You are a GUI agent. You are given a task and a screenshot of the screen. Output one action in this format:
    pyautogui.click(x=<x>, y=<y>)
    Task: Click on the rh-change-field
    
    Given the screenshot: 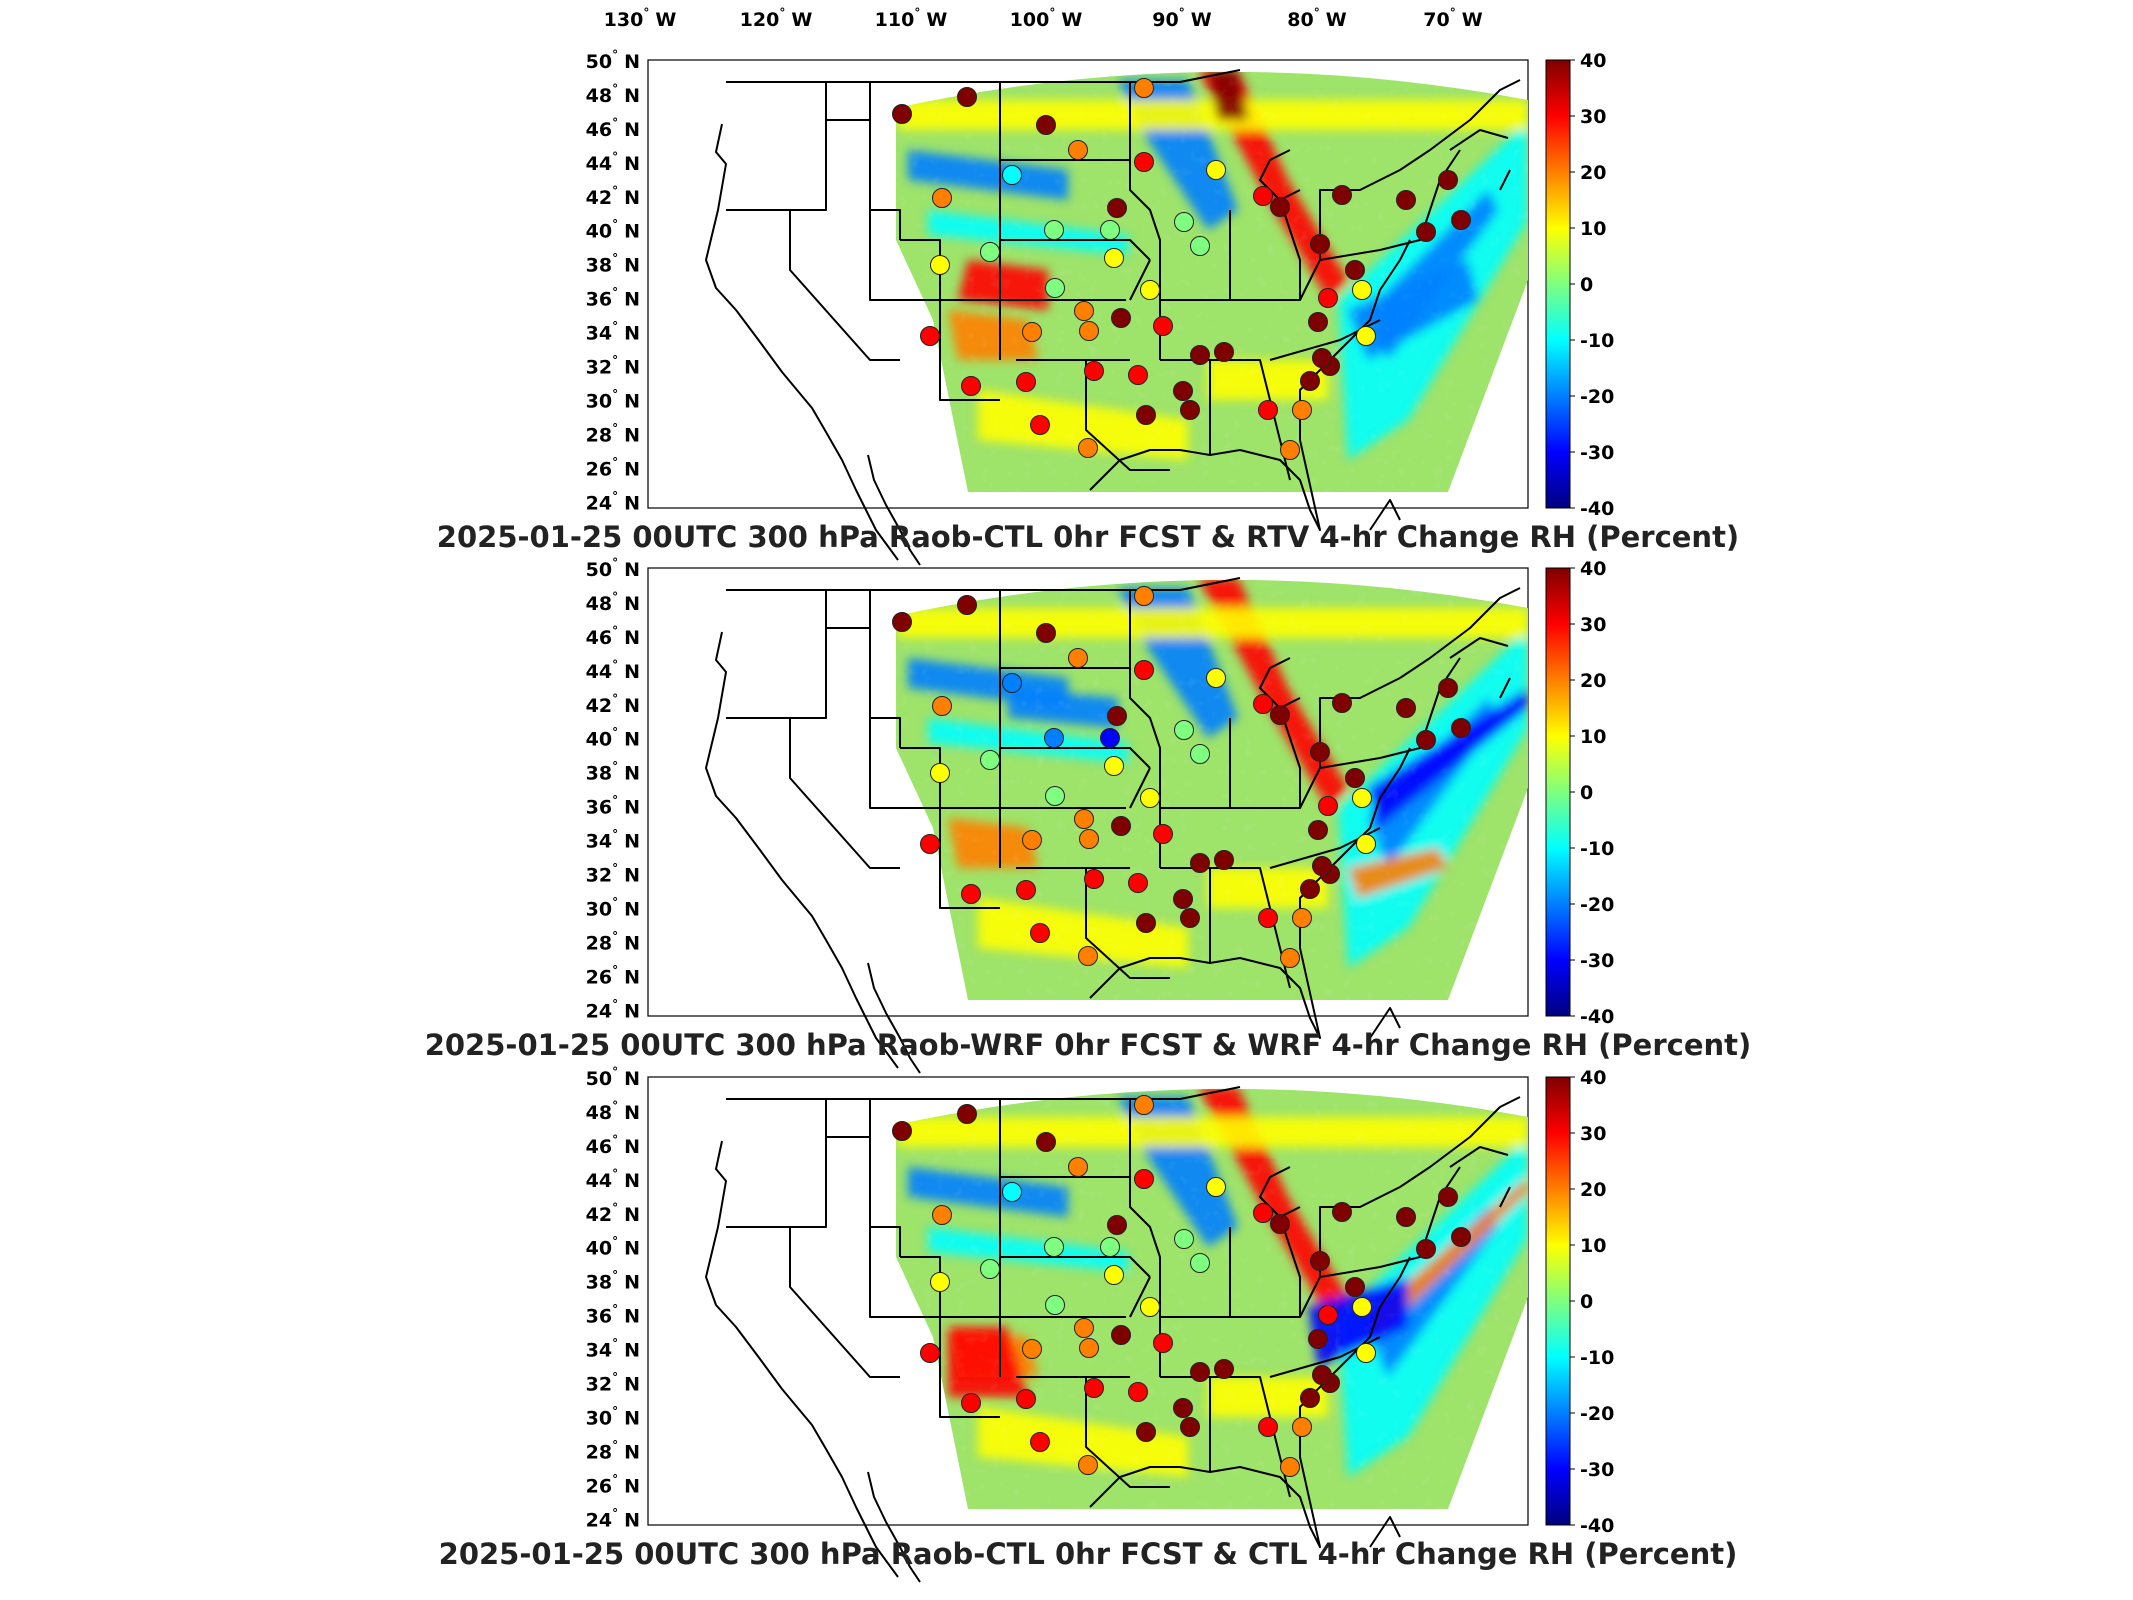 What is the action you would take?
    pyautogui.click(x=1212, y=1298)
    